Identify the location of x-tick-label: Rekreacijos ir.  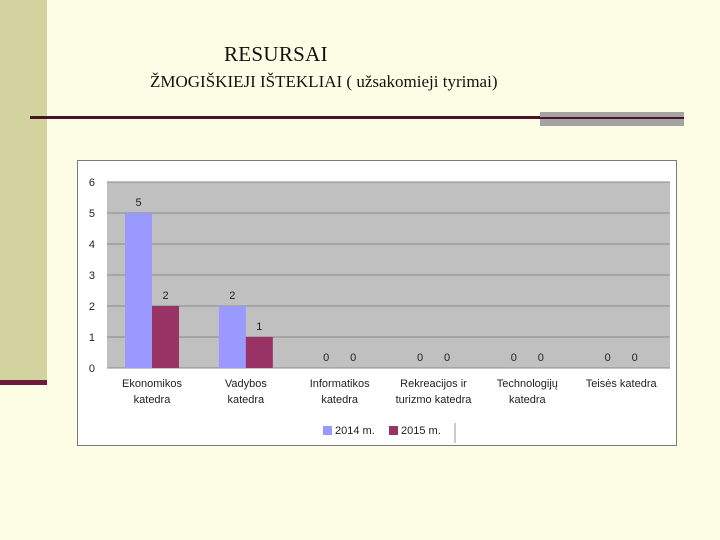
(433, 384).